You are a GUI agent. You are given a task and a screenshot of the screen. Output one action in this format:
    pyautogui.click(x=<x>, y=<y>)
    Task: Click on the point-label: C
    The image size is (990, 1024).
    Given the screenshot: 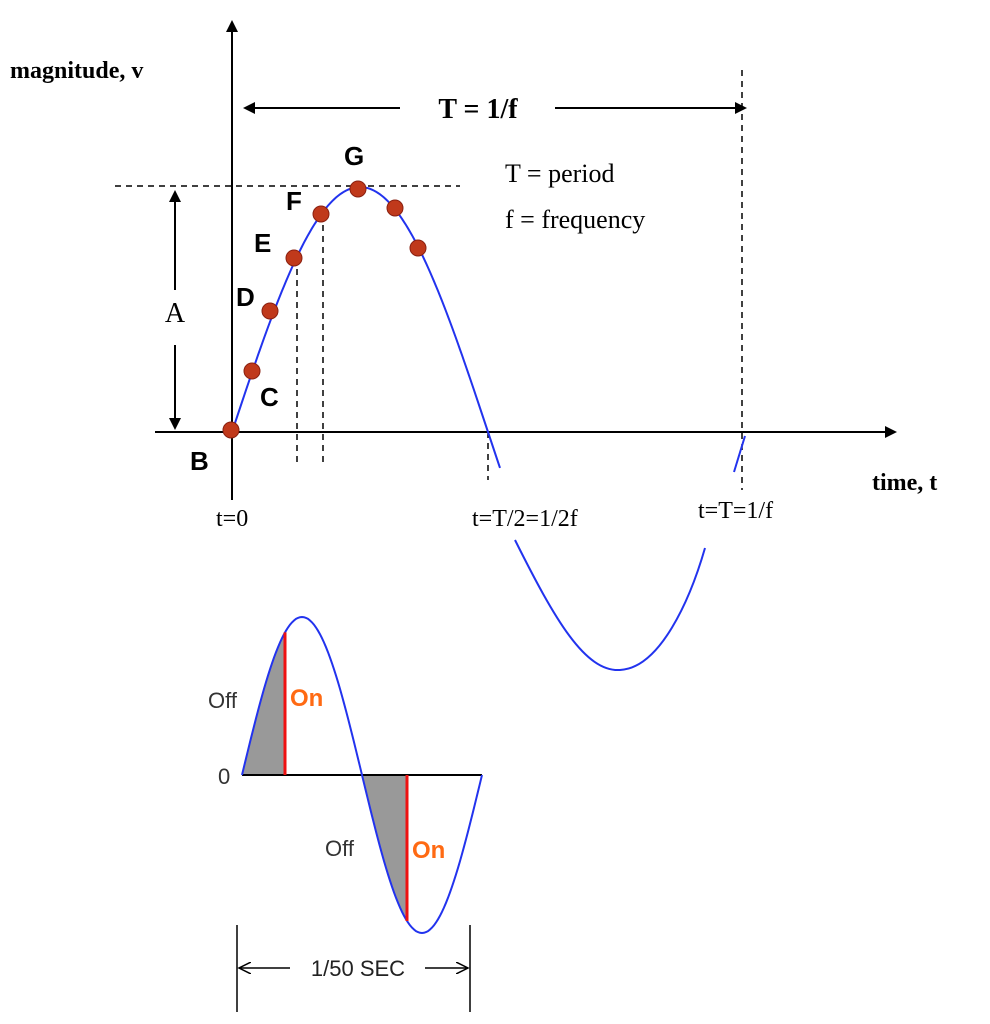 What is the action you would take?
    pyautogui.click(x=269, y=397)
    